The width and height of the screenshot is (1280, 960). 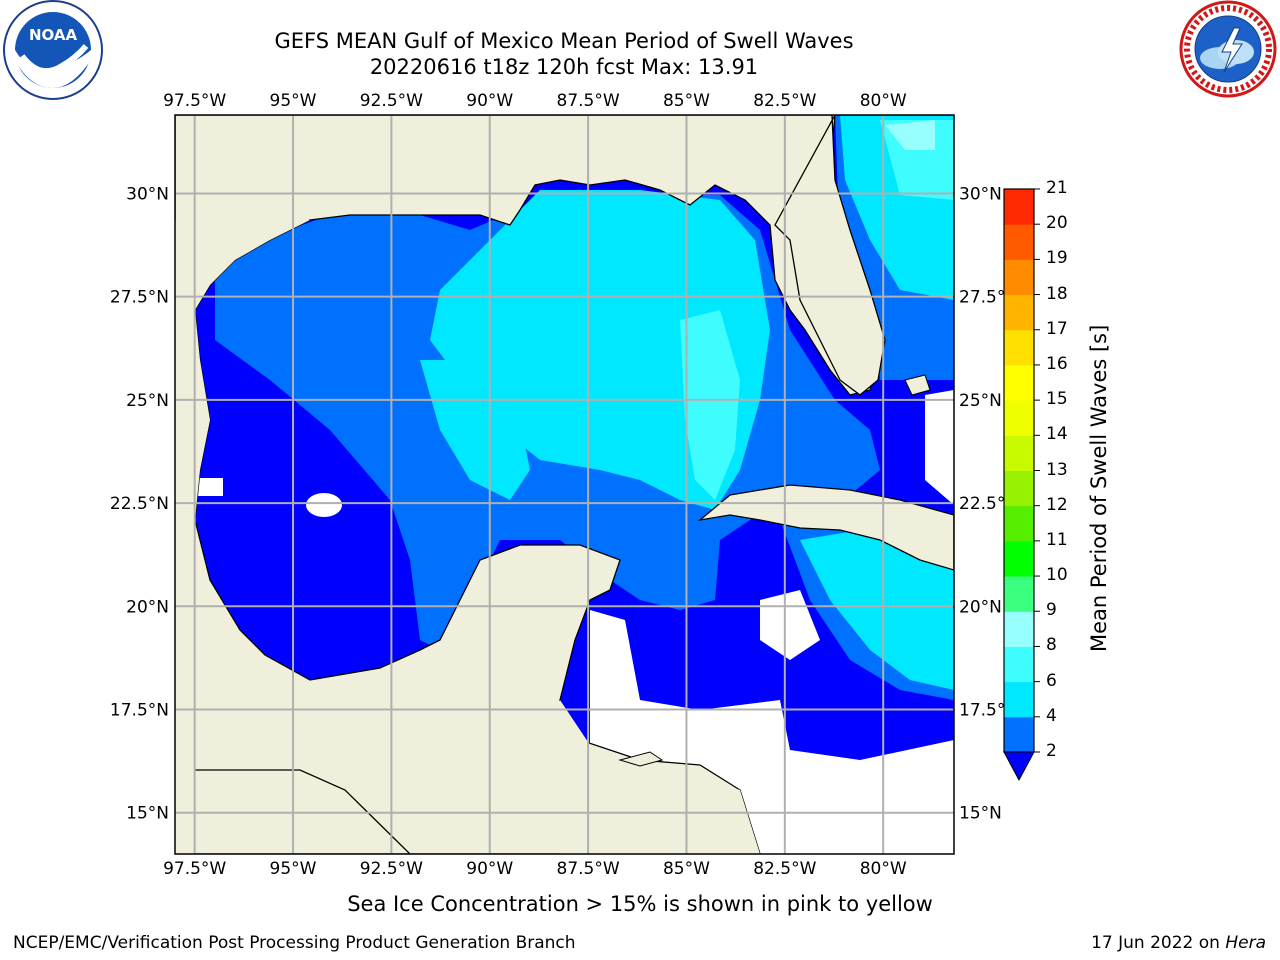 I want to click on colorbar-tick-label: 11, so click(x=1057, y=539).